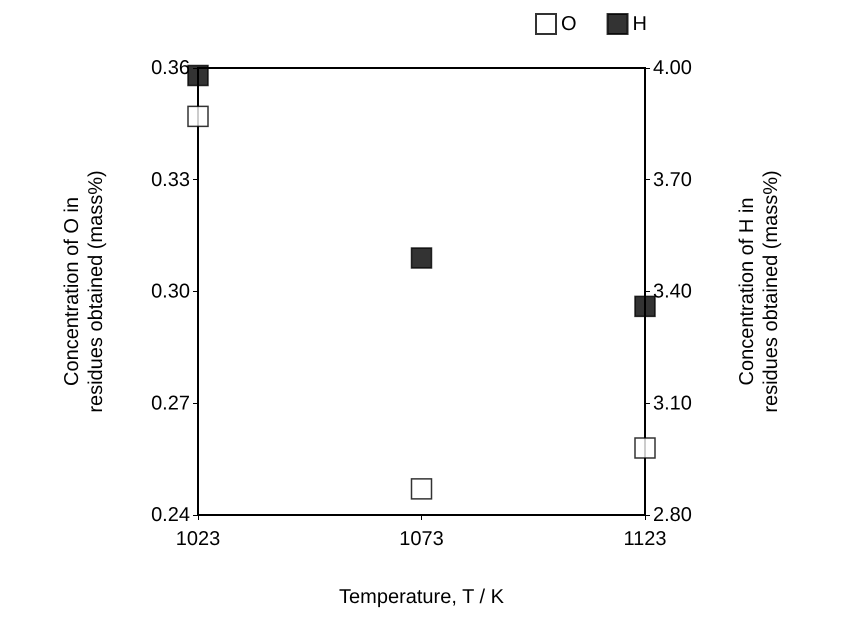 This screenshot has height=638, width=845. Describe the element at coordinates (84, 291) in the screenshot. I see `y-axis-title: Concentration of O in residues obtained (mass%)` at that location.